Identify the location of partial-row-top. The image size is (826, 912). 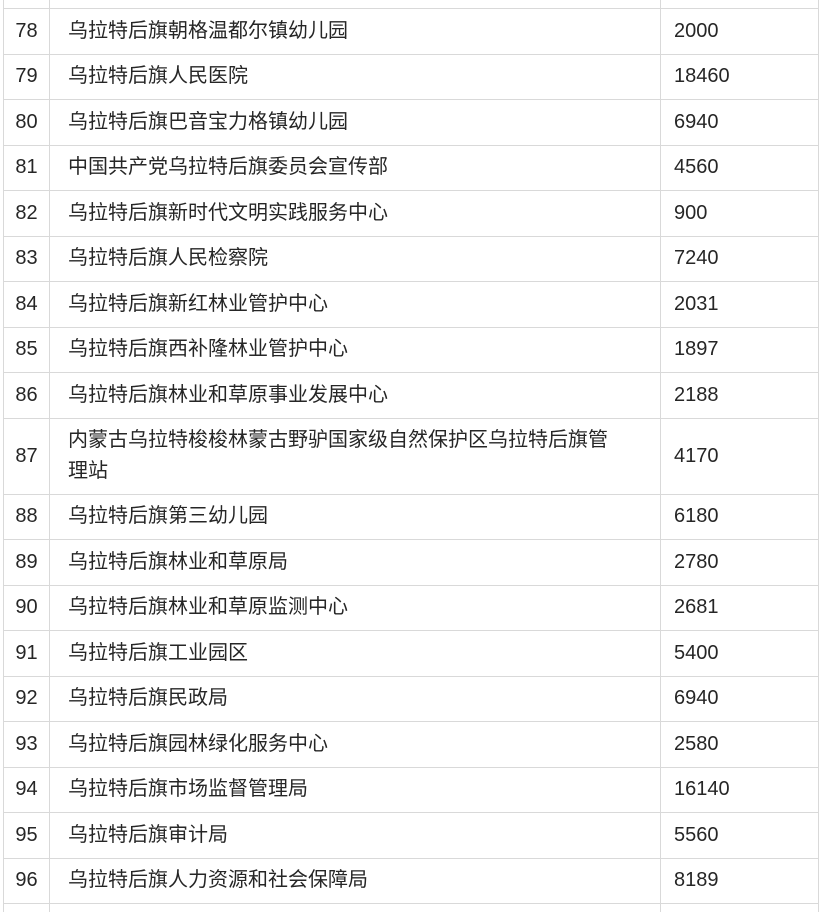
(411, 4).